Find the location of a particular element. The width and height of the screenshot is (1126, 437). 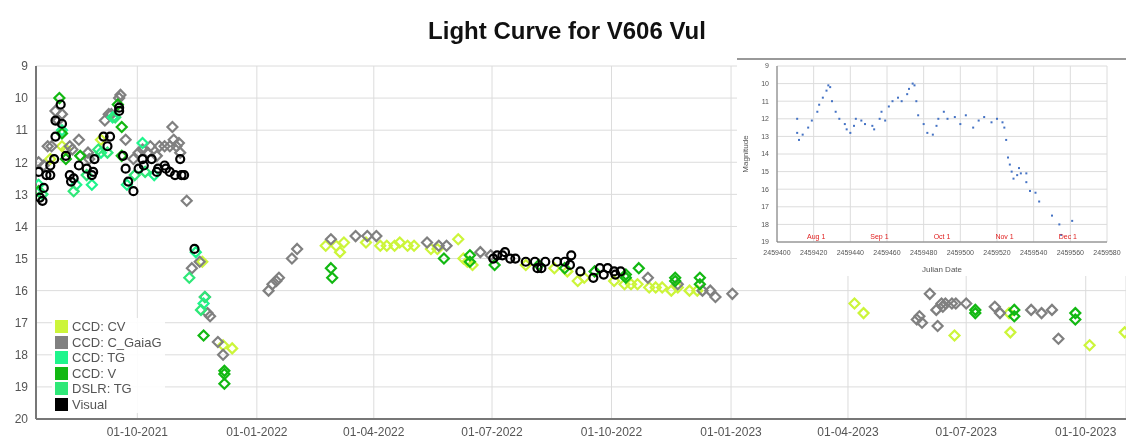

x-tick-label: 01-07-2023 is located at coordinates (966, 430).